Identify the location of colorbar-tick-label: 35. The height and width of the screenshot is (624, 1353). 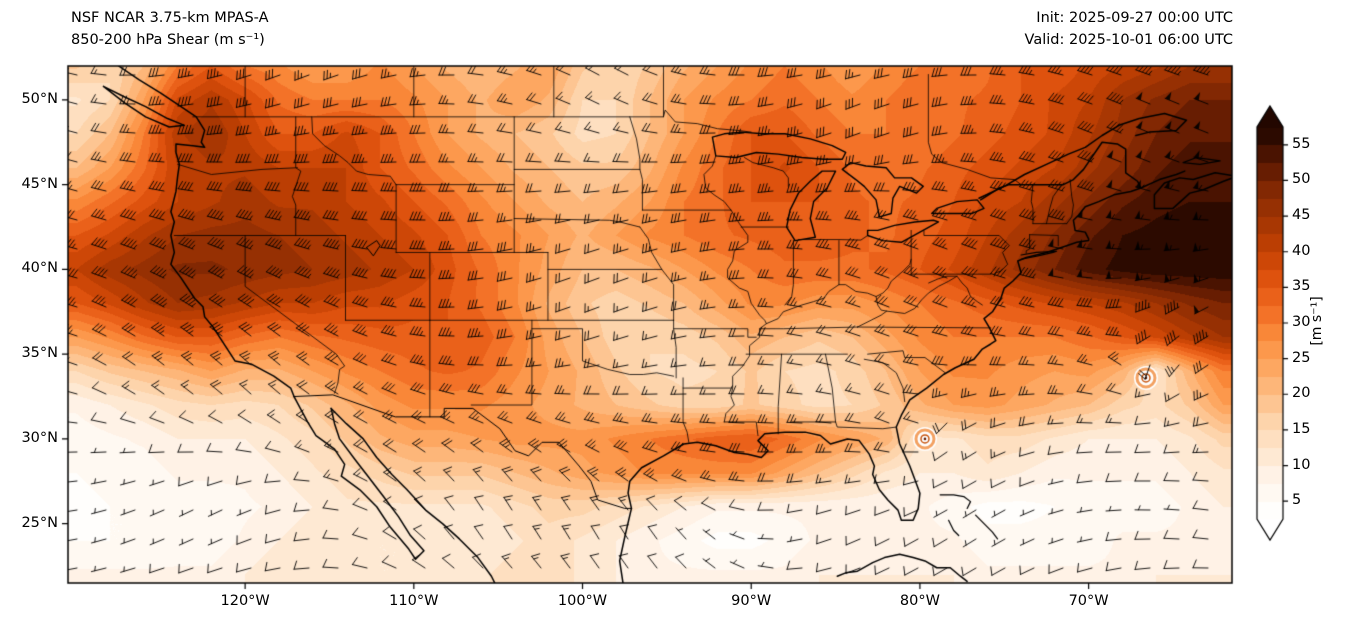
(1301, 286).